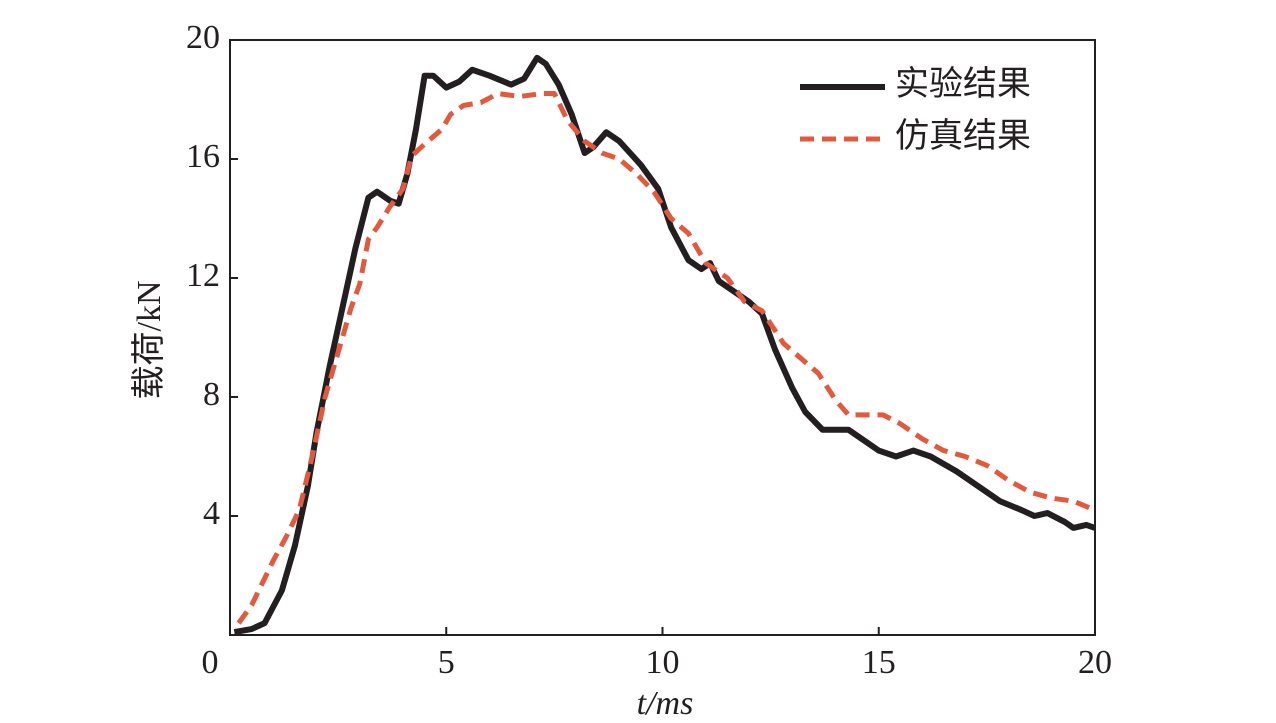 This screenshot has height=723, width=1276. I want to click on x-axis-label: t/ms, so click(665, 703).